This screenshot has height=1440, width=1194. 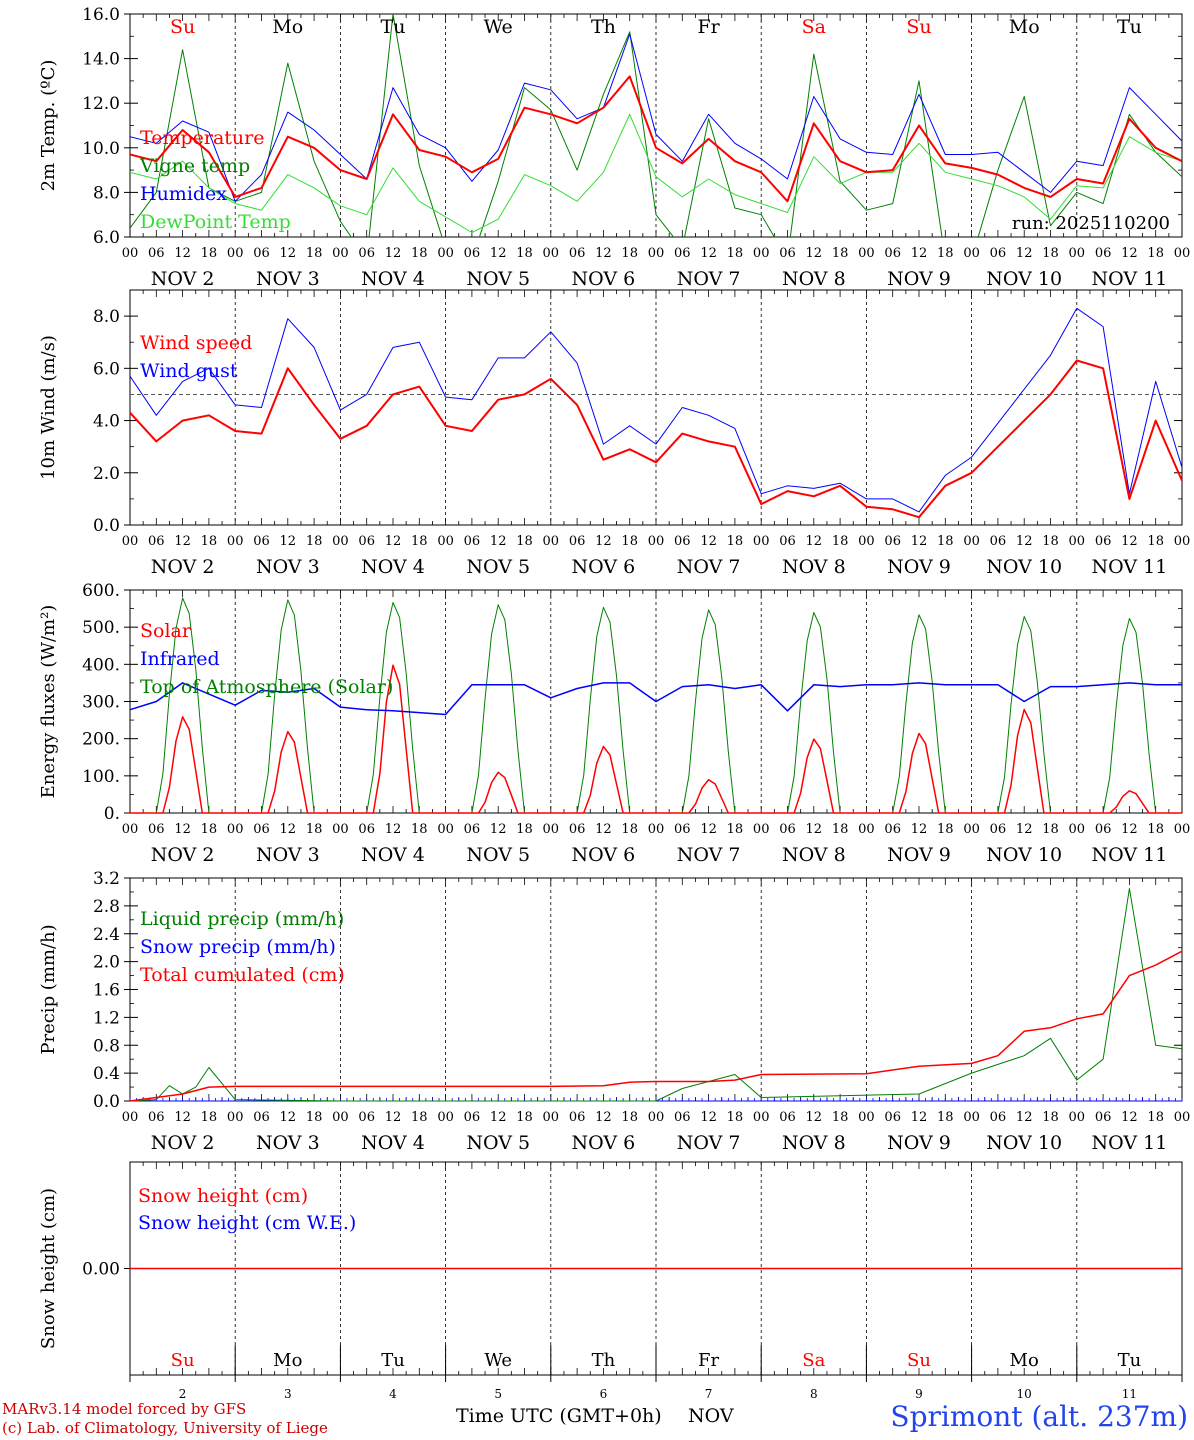 I want to click on bottom-day-number: 6, so click(x=604, y=1394).